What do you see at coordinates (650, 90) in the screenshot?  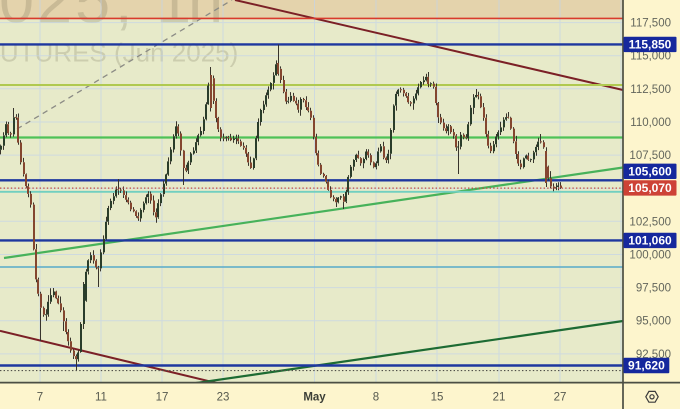 I see `svg-text: 112,500` at bounding box center [650, 90].